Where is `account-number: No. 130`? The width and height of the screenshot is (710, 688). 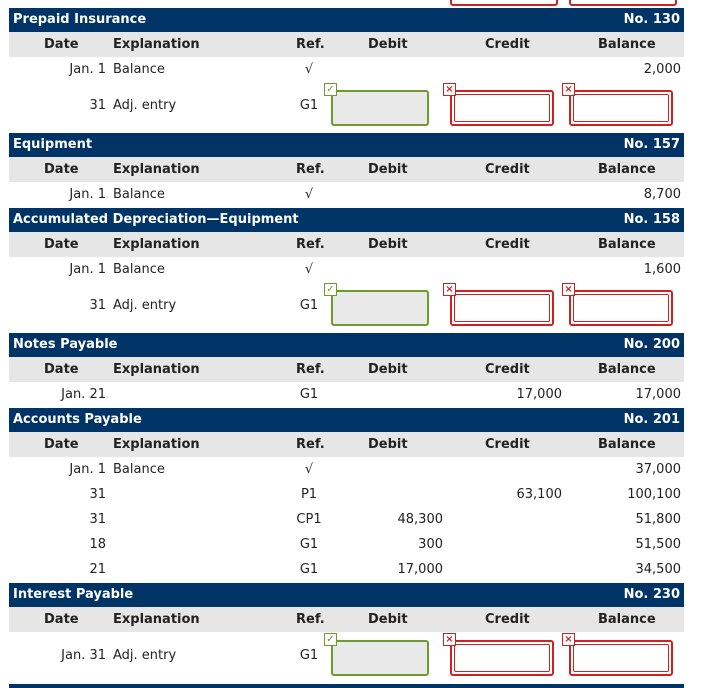
account-number: No. 130 is located at coordinates (651, 19).